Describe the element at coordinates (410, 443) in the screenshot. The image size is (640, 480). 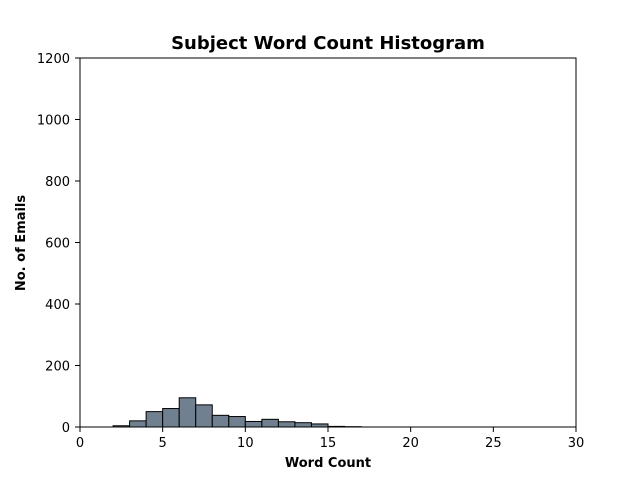
I see `x-tick-label-4: 20` at that location.